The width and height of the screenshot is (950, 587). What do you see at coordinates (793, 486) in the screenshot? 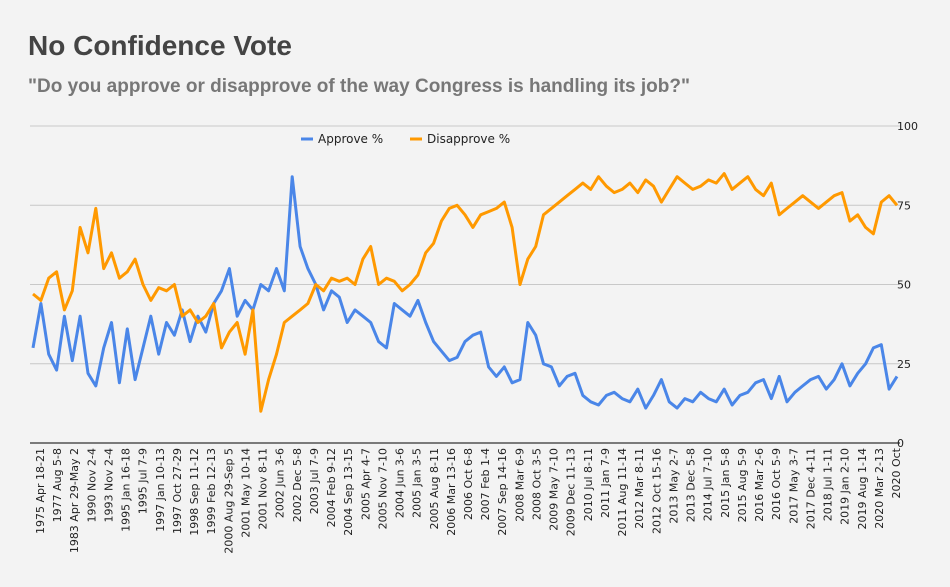
I see `x-tick-label: 2017 May 3-7` at bounding box center [793, 486].